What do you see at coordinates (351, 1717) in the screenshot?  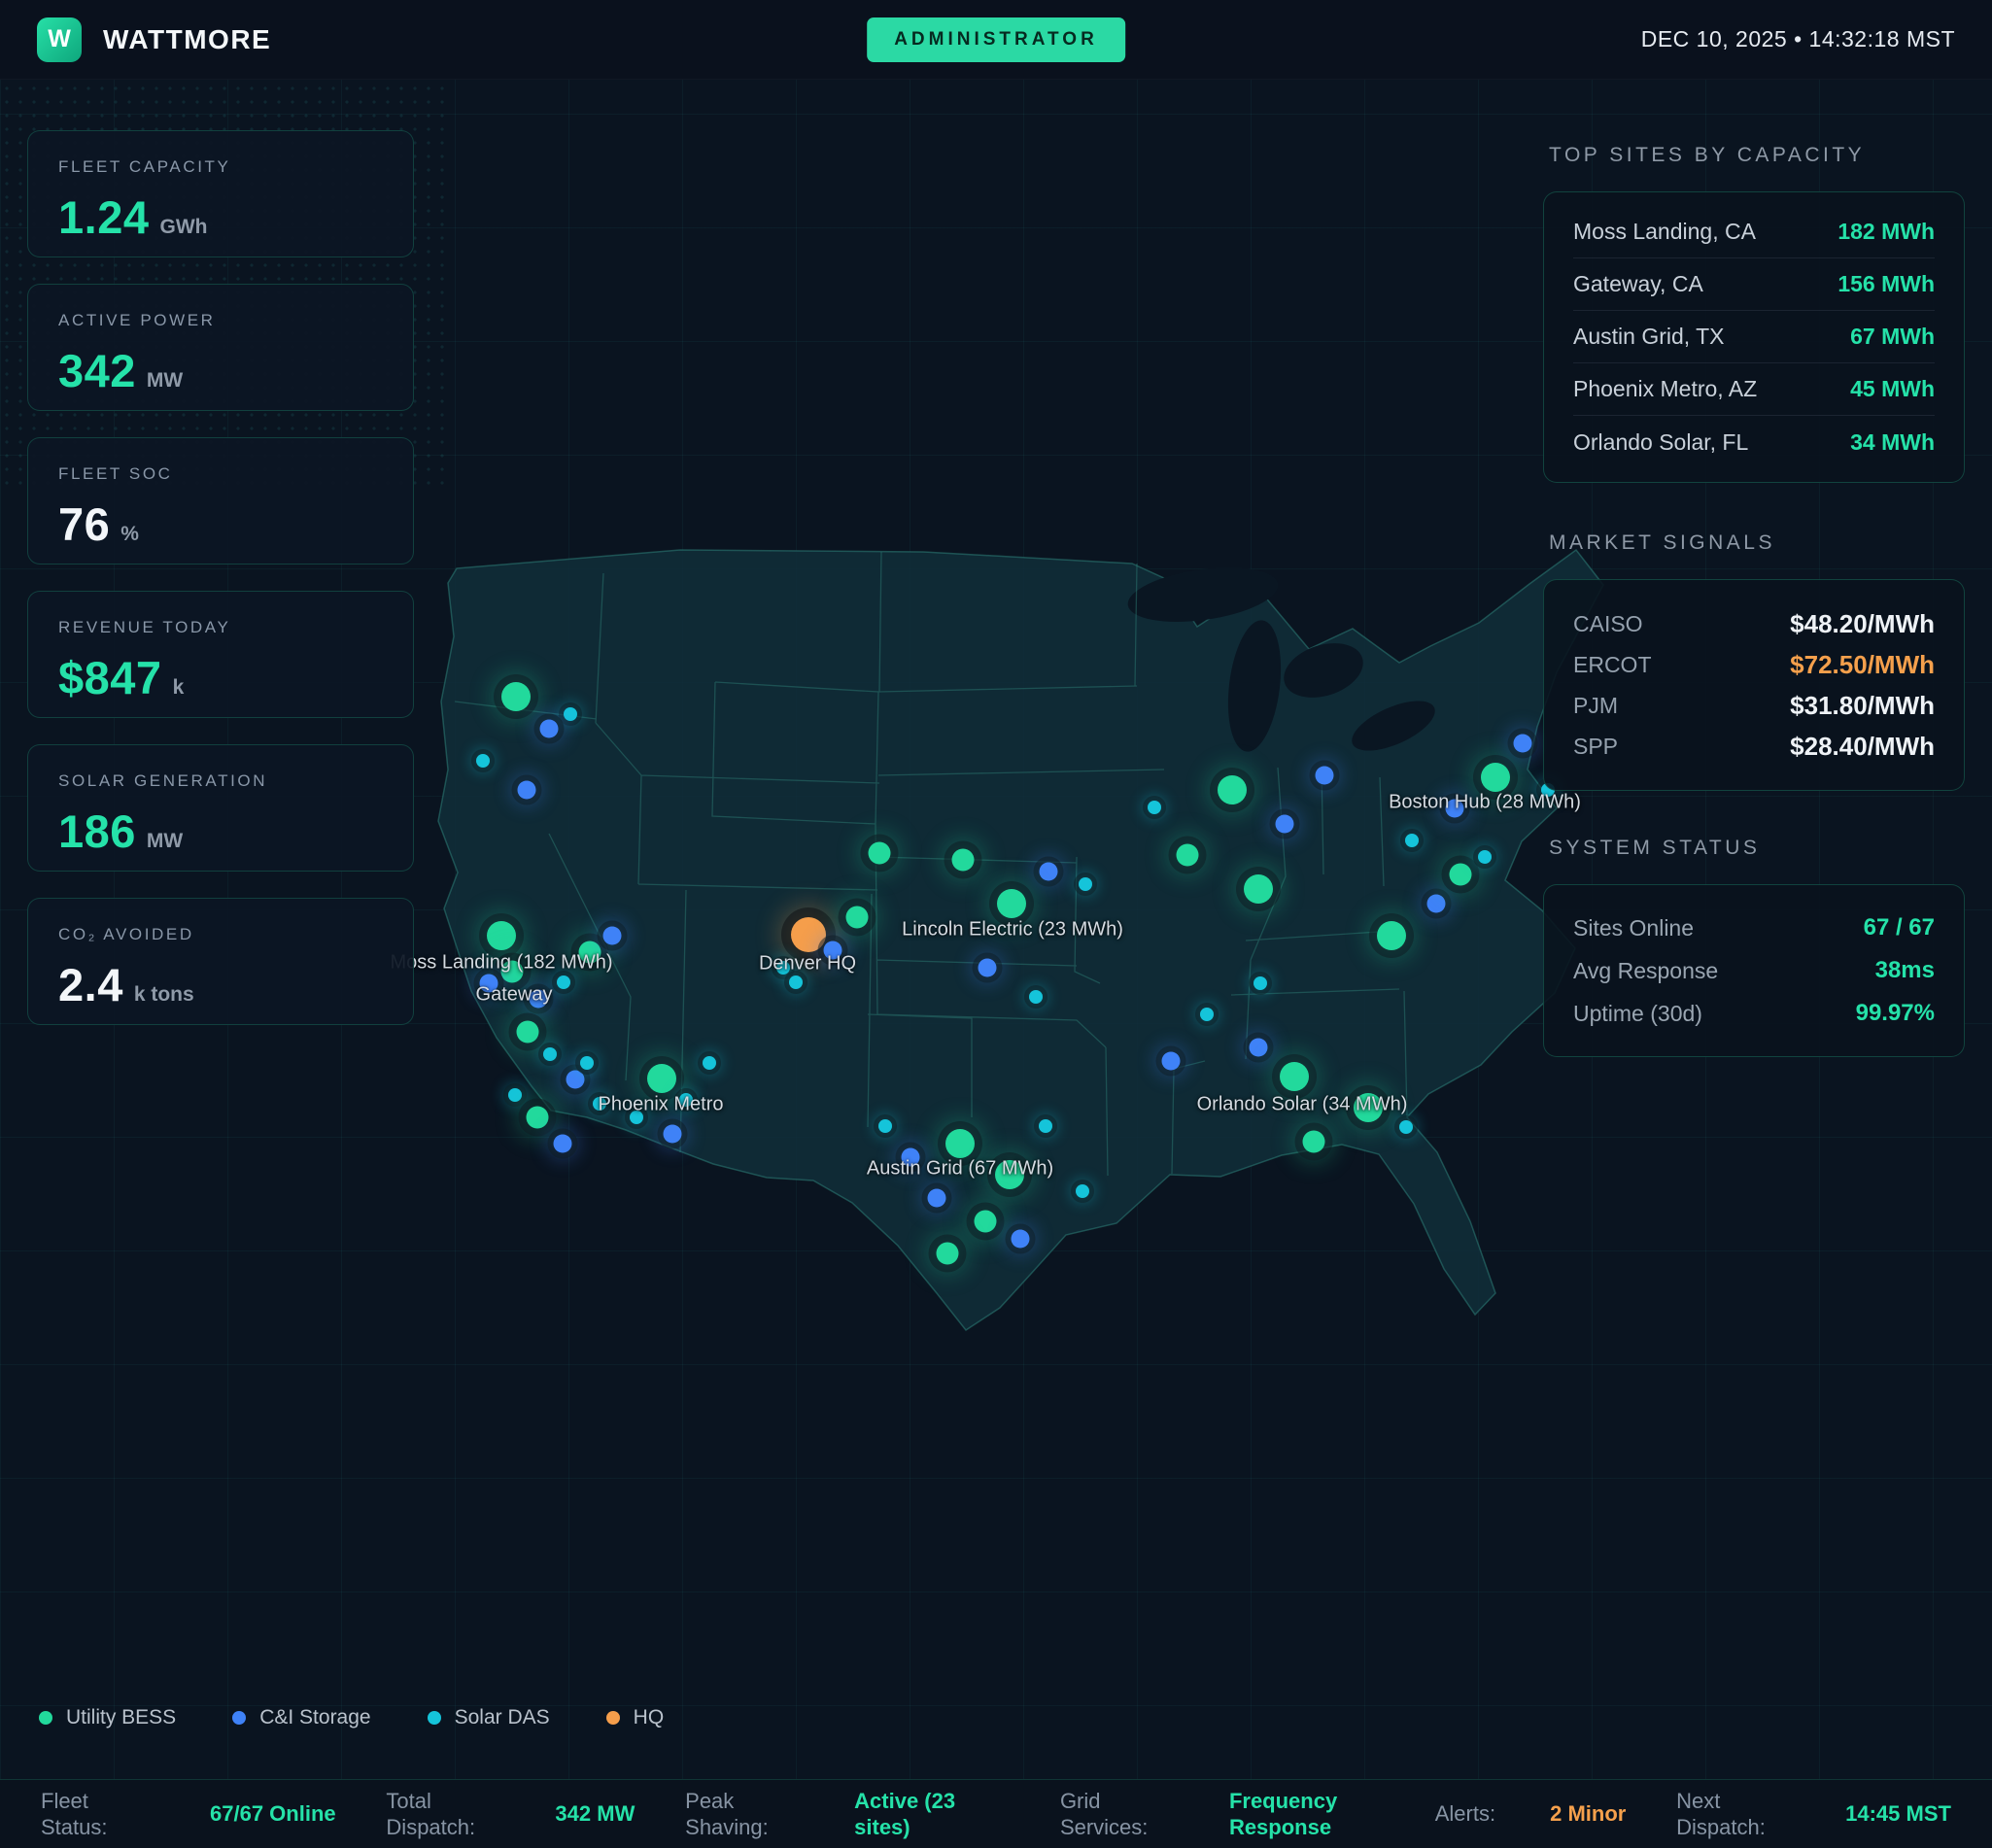 I see `map-legend: Utility BESS C&I Storage Solar DAS HQ` at bounding box center [351, 1717].